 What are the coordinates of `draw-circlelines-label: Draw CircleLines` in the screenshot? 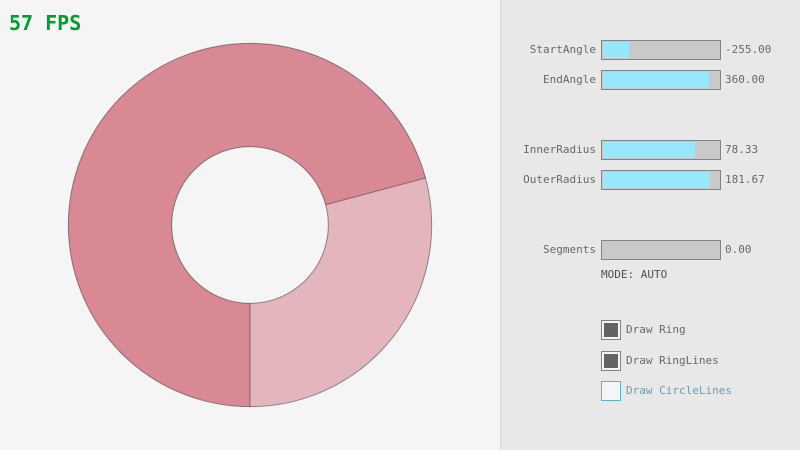 It's located at (679, 390).